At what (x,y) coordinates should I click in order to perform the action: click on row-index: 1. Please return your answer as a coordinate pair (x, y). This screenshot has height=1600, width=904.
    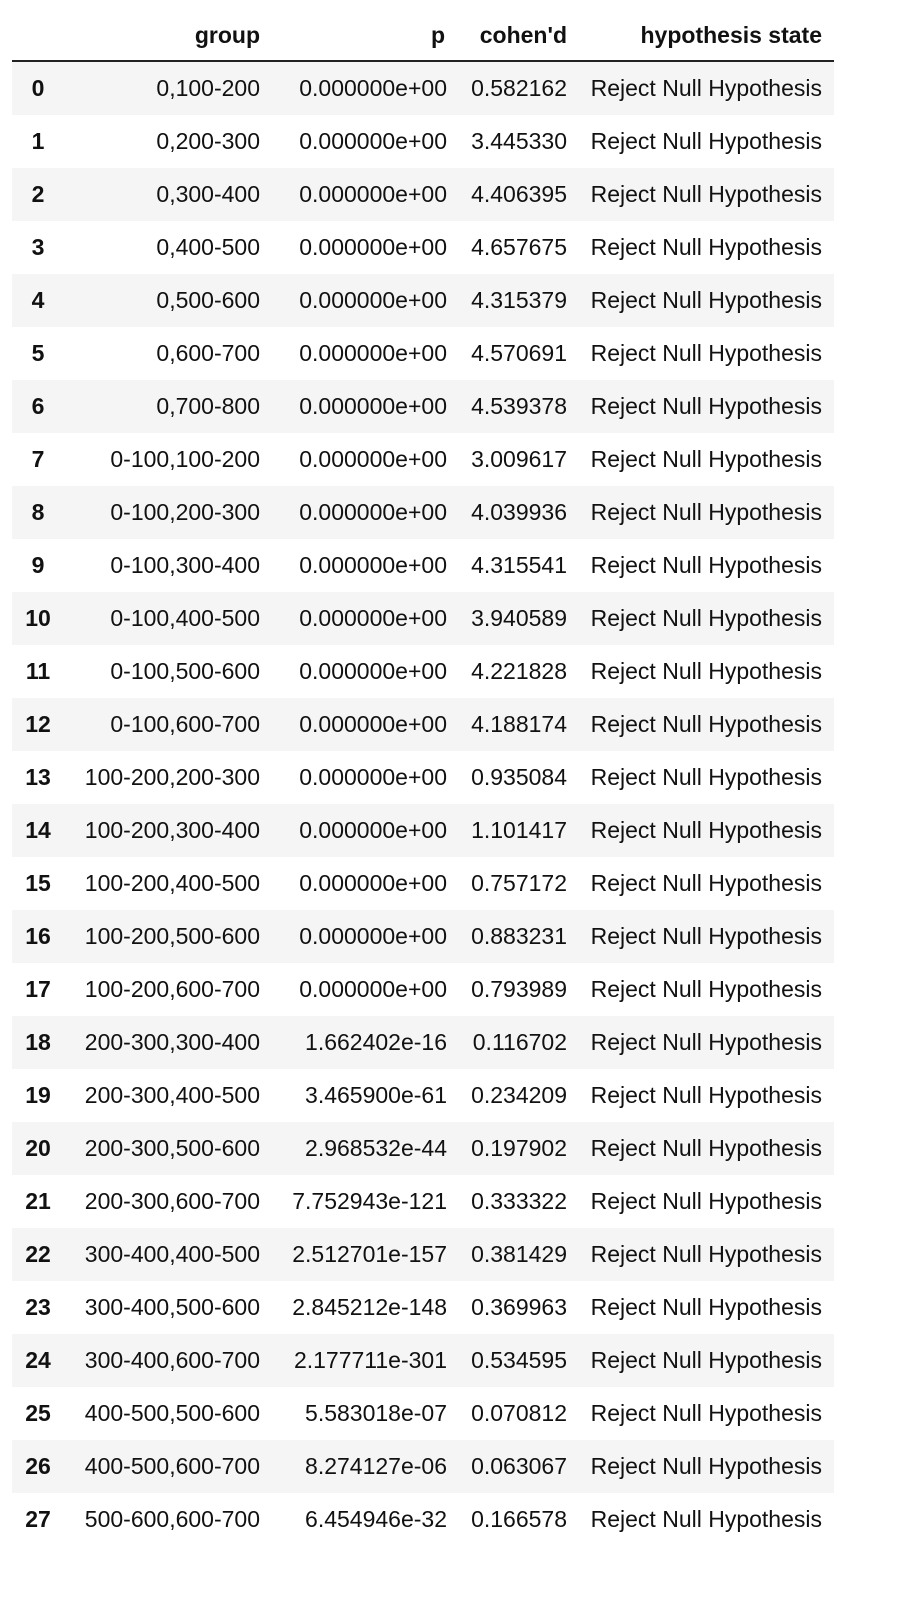
    Looking at the image, I should click on (36, 141).